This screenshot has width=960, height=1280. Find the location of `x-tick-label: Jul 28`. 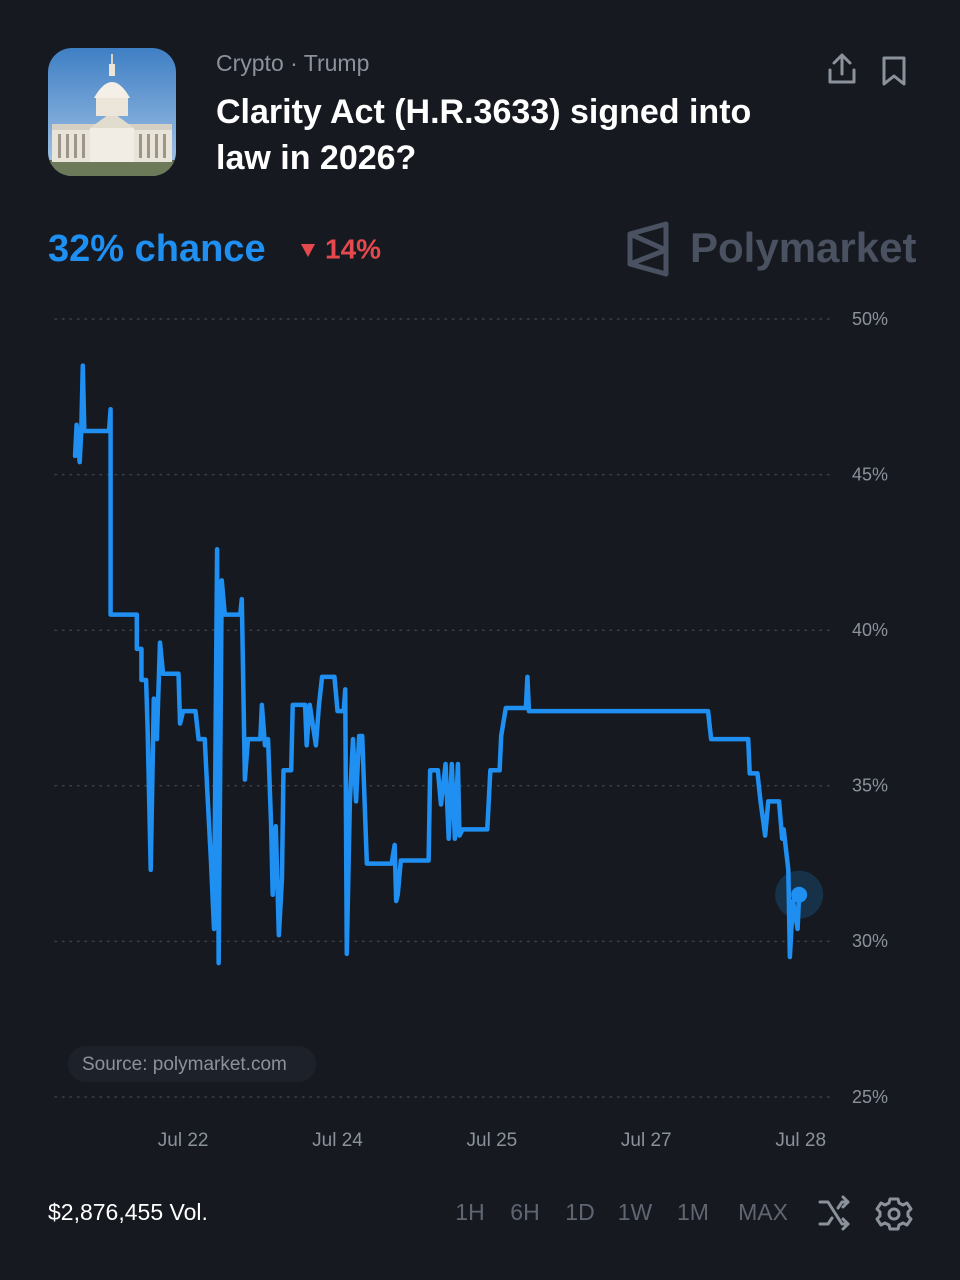

x-tick-label: Jul 28 is located at coordinates (800, 1140).